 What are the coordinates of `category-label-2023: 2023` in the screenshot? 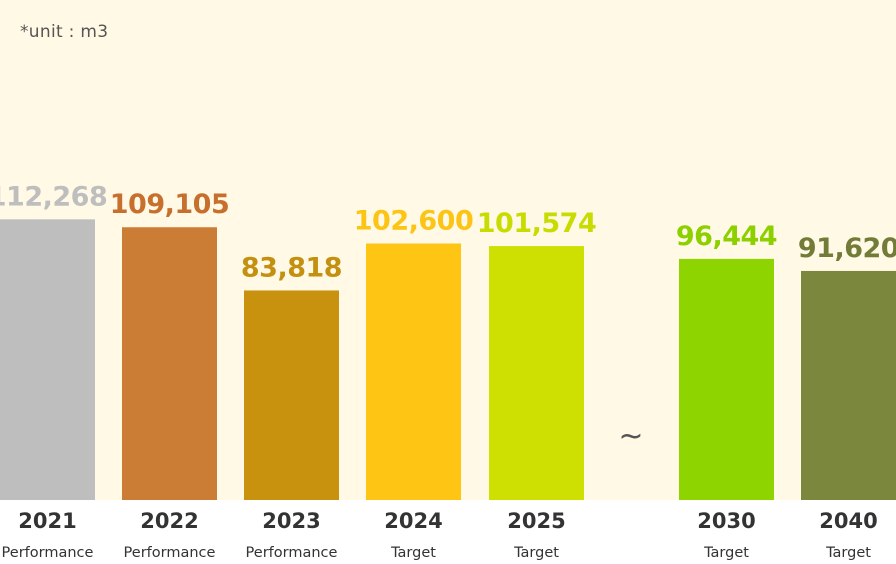 It's located at (291, 521).